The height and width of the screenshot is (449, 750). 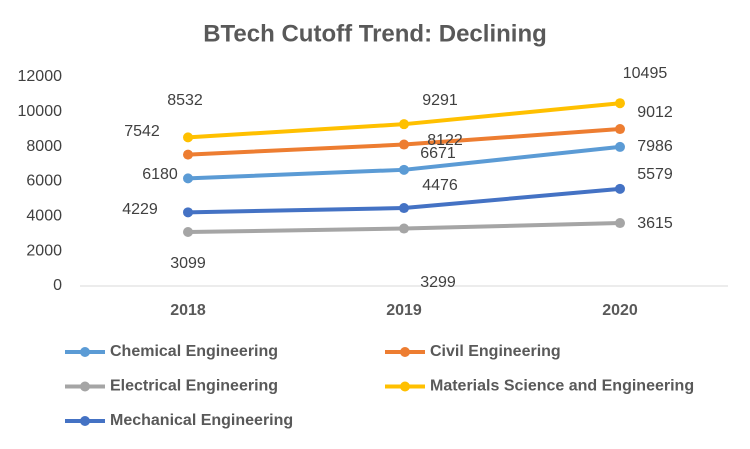 I want to click on data-label: 8122, so click(x=445, y=140).